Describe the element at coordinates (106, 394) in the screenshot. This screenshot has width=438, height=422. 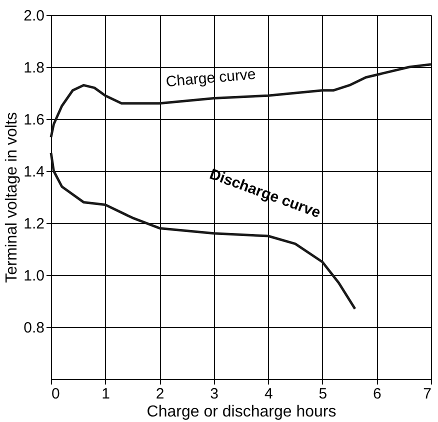
I see `x-tick-label: 1` at that location.